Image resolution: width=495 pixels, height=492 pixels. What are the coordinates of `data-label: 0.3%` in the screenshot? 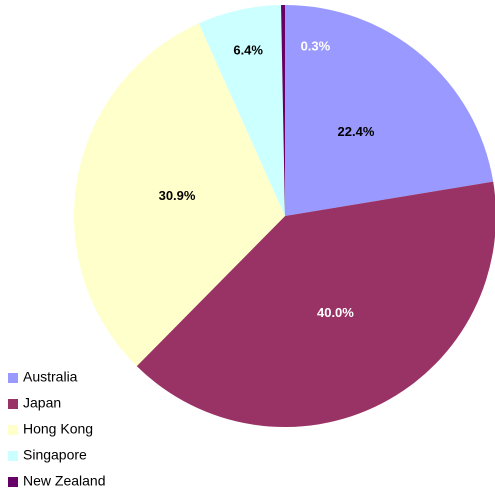 It's located at (316, 46).